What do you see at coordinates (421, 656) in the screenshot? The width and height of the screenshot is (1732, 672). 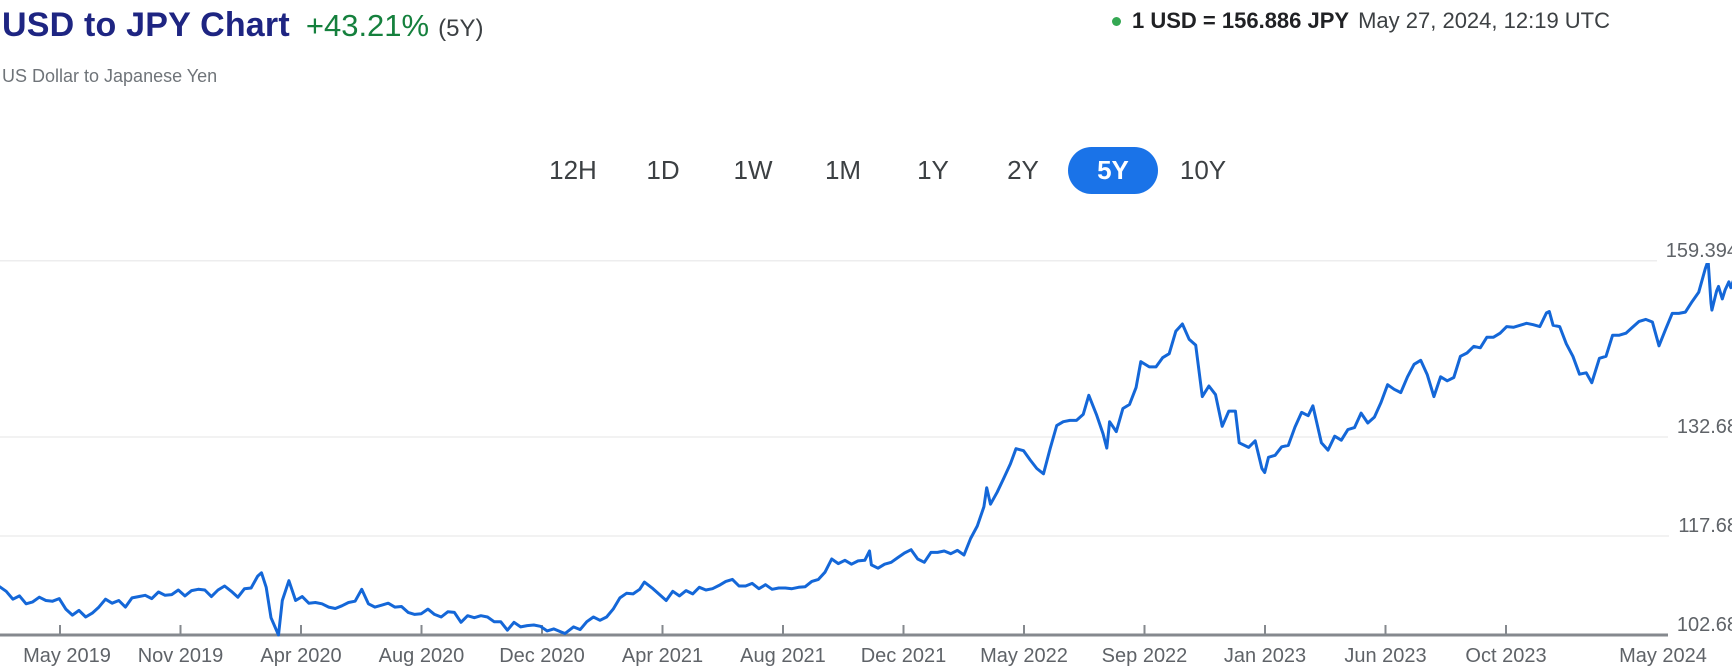 I see `x-axis-label: Aug 2020` at bounding box center [421, 656].